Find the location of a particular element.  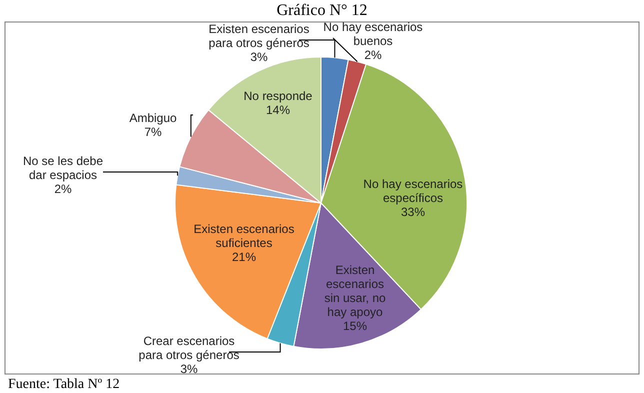

slice-label: Existen escenarios suficientes is located at coordinates (244, 236).